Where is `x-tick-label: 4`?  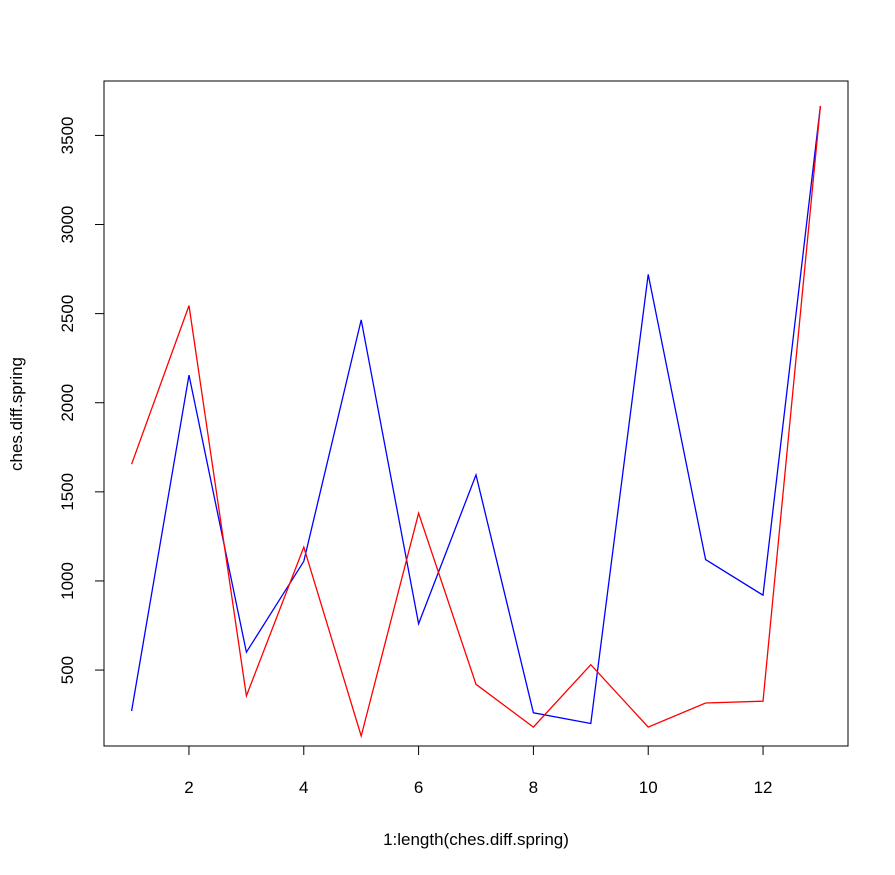 x-tick-label: 4 is located at coordinates (303, 787).